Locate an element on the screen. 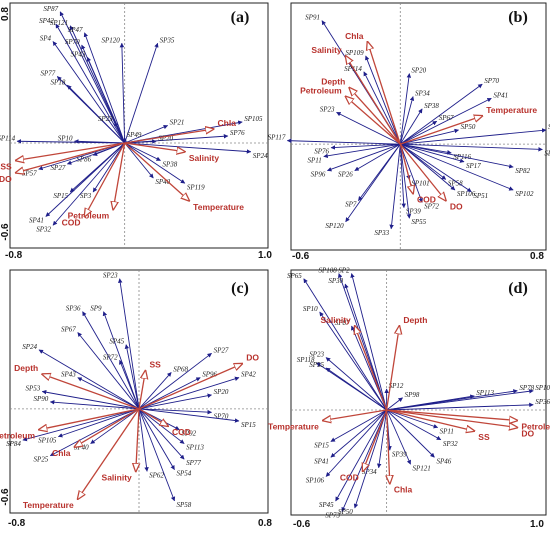 The image size is (550, 533). species-label-sp54: SP54 is located at coordinates (183, 474).